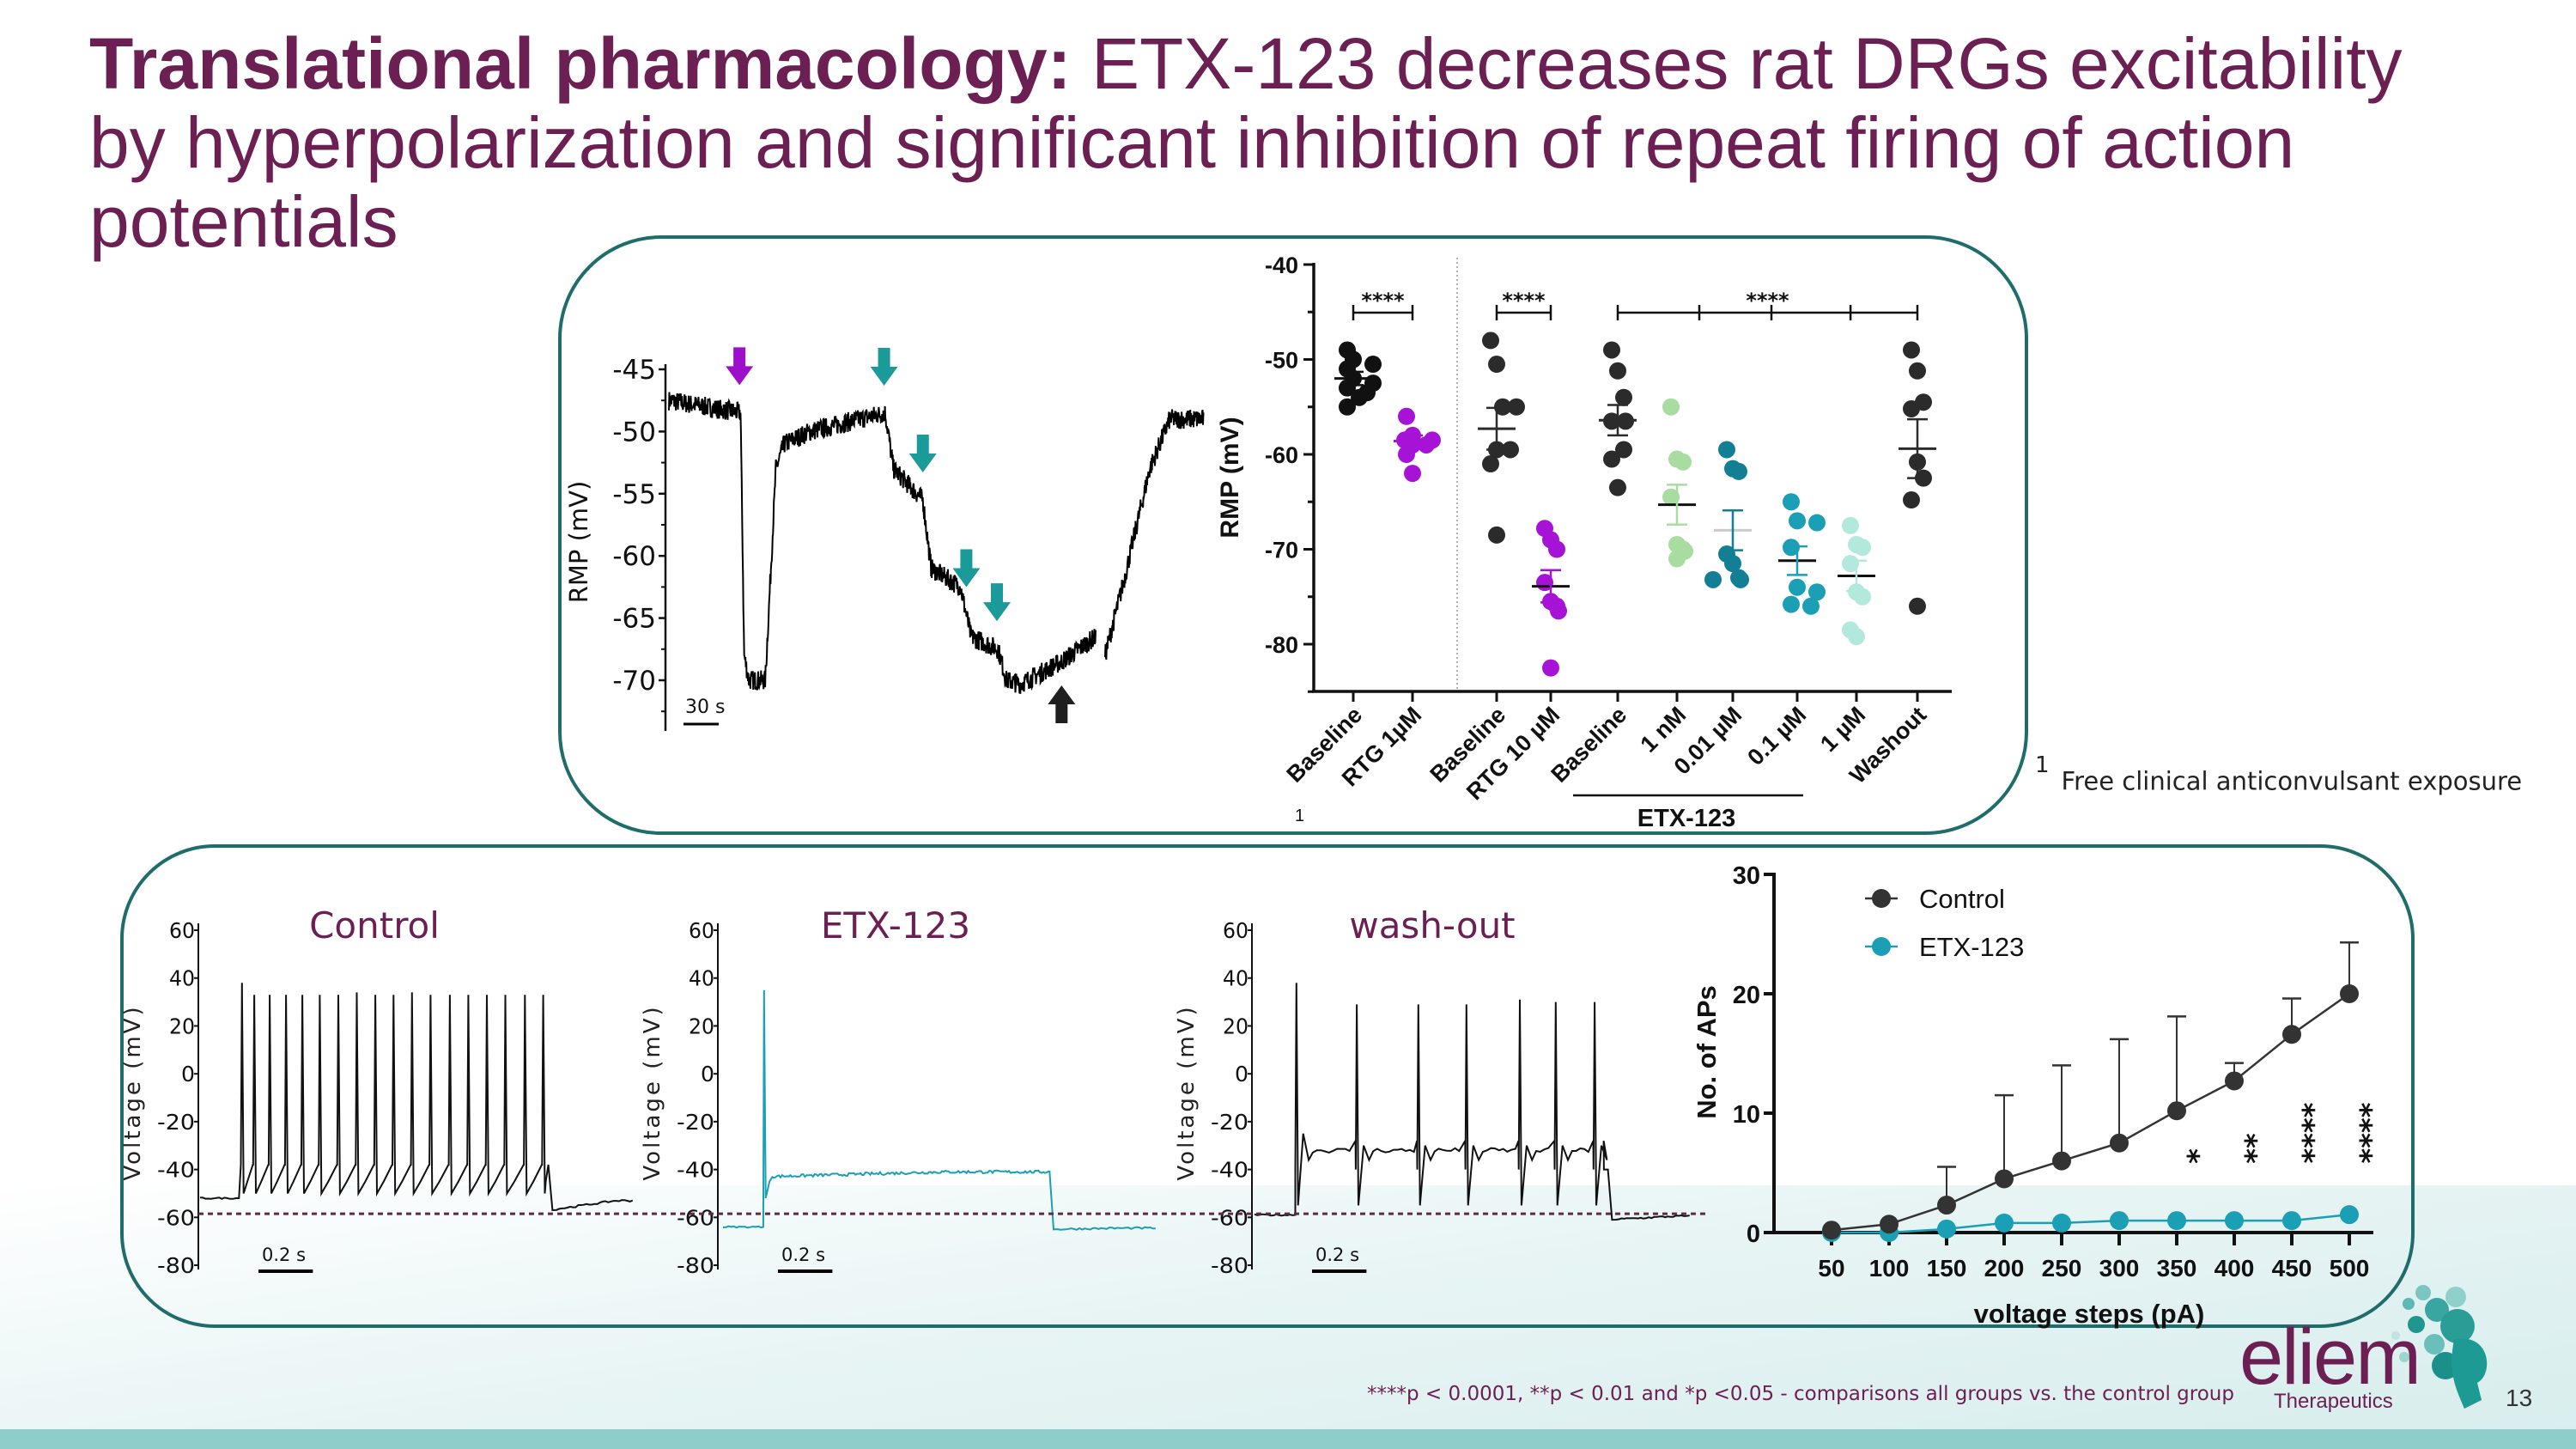 The width and height of the screenshot is (2576, 1449). I want to click on y-tick-label: -55, so click(634, 494).